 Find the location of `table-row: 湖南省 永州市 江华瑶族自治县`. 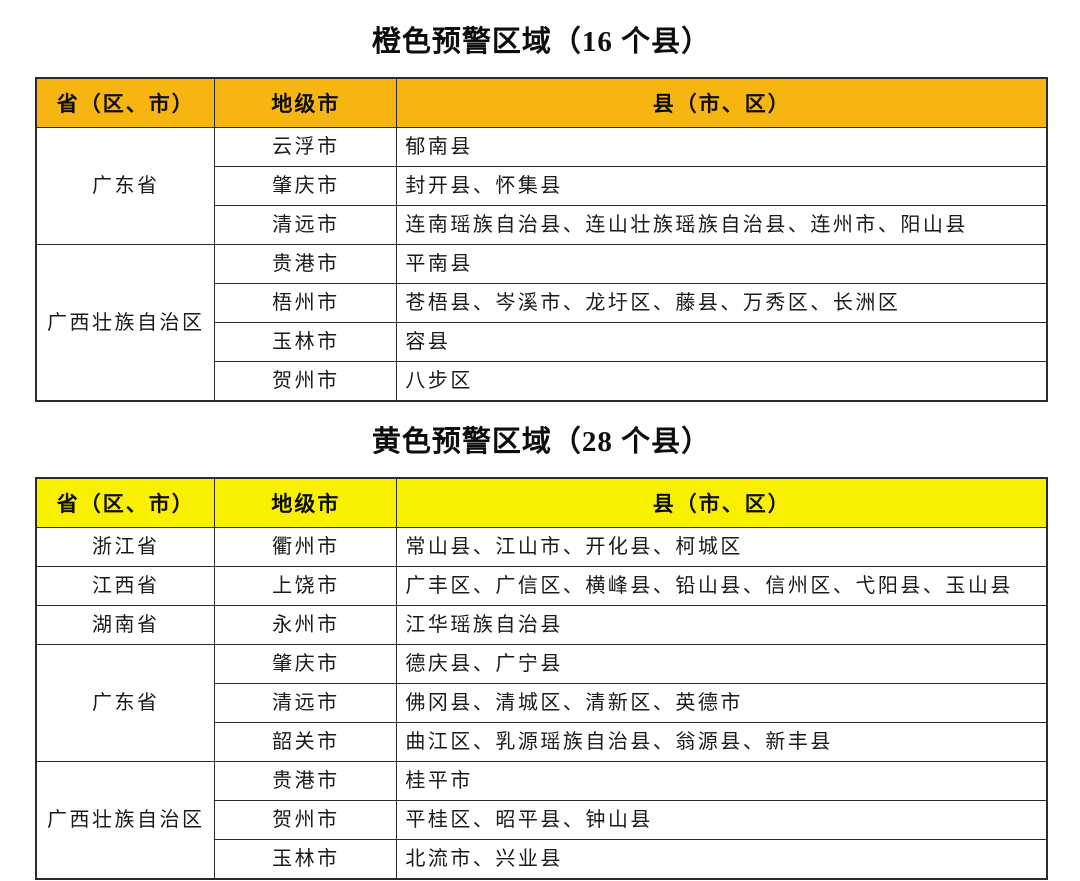

table-row: 湖南省 永州市 江华瑶族自治县 is located at coordinates (541, 625).